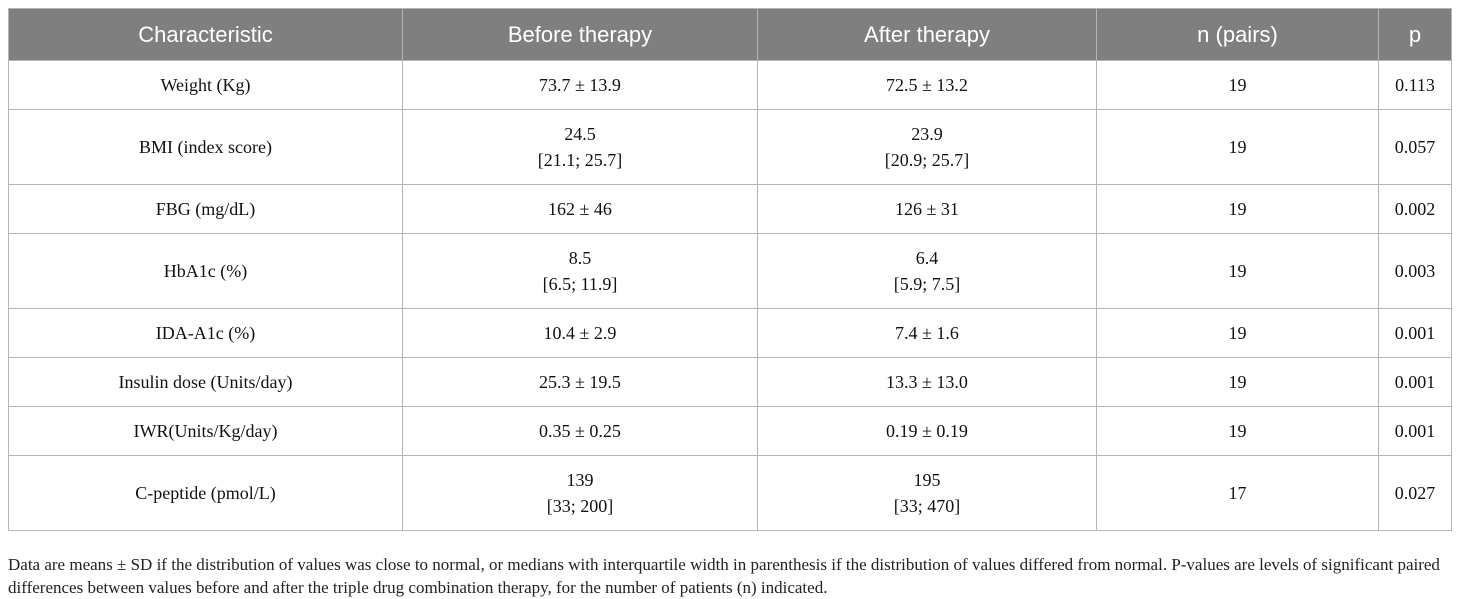 The height and width of the screenshot is (599, 1460). Describe the element at coordinates (205, 34) in the screenshot. I see `header-characteristic: Characteristic` at that location.